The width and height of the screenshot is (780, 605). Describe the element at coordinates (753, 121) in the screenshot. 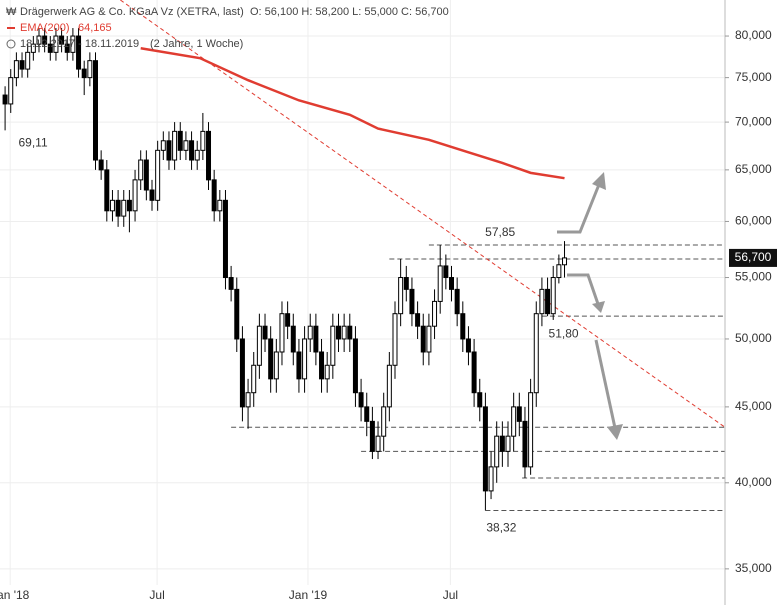

I see `y-tick-label: 70,000` at that location.